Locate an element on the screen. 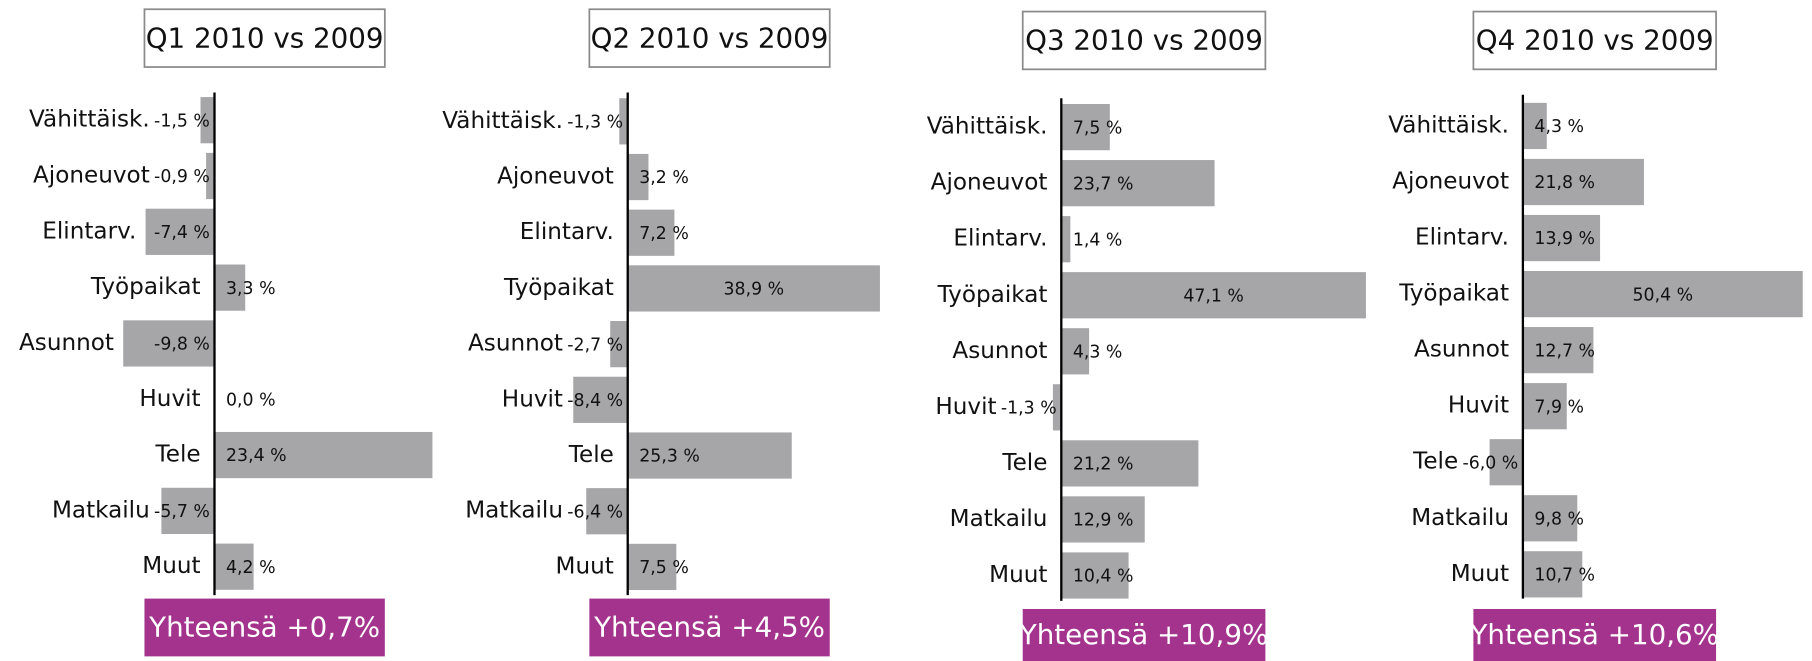 The height and width of the screenshot is (661, 1812). chart-title: Q2 2010 vs 2009 is located at coordinates (710, 37).